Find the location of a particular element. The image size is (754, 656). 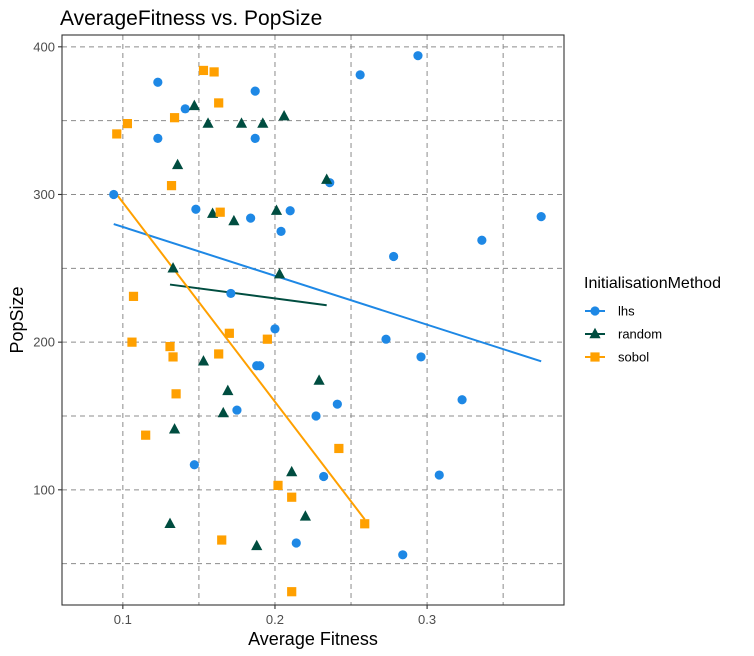

legend-key-circle is located at coordinates (595, 311).